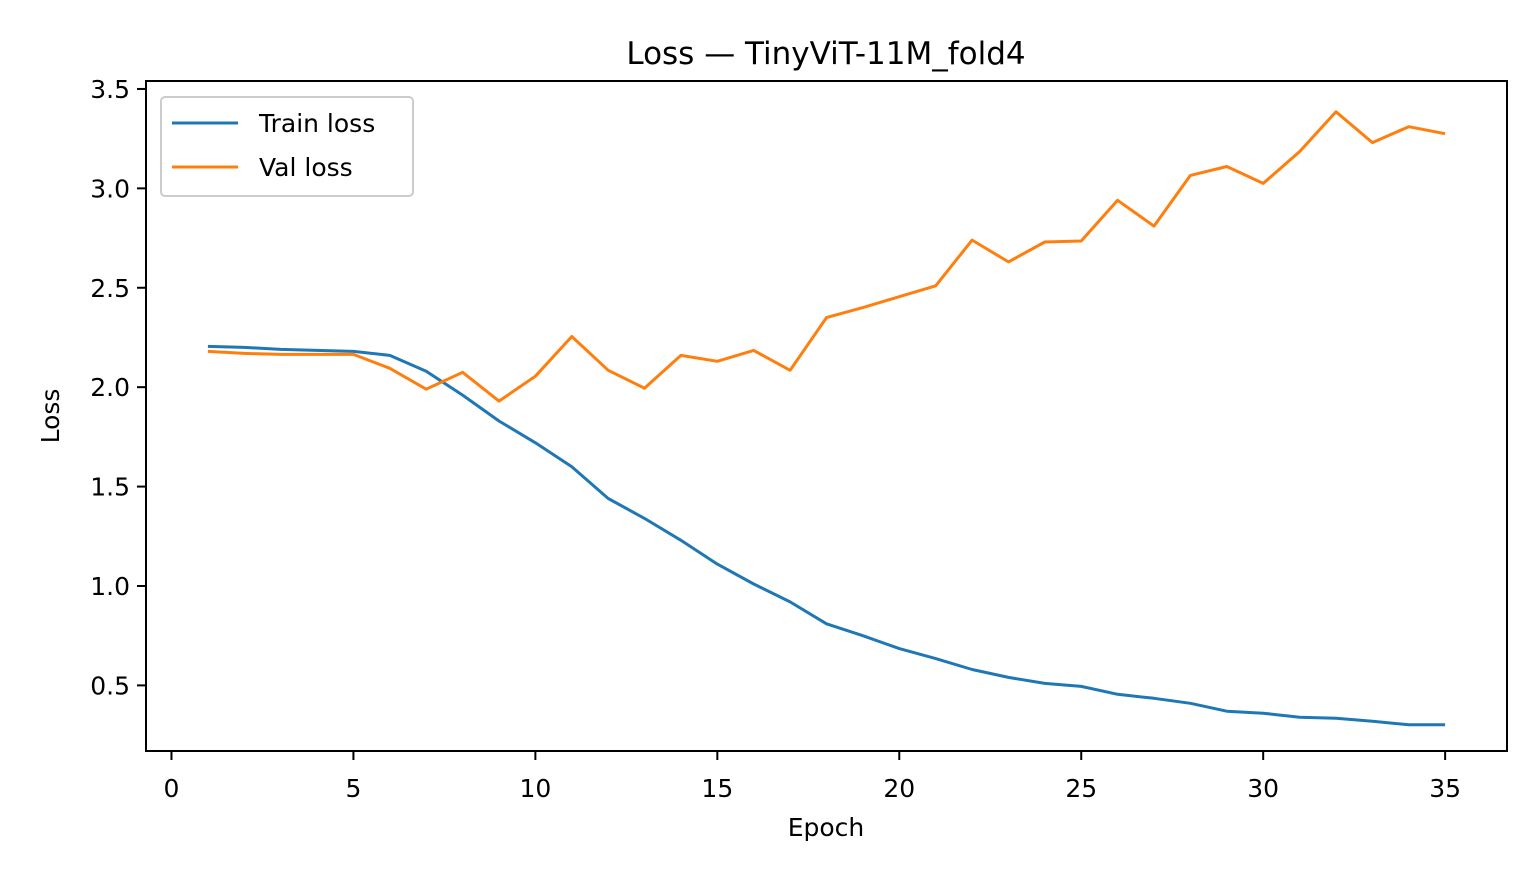 Image resolution: width=1540 pixels, height=880 pixels. Describe the element at coordinates (899, 788) in the screenshot. I see `x-tick-label: 20` at that location.